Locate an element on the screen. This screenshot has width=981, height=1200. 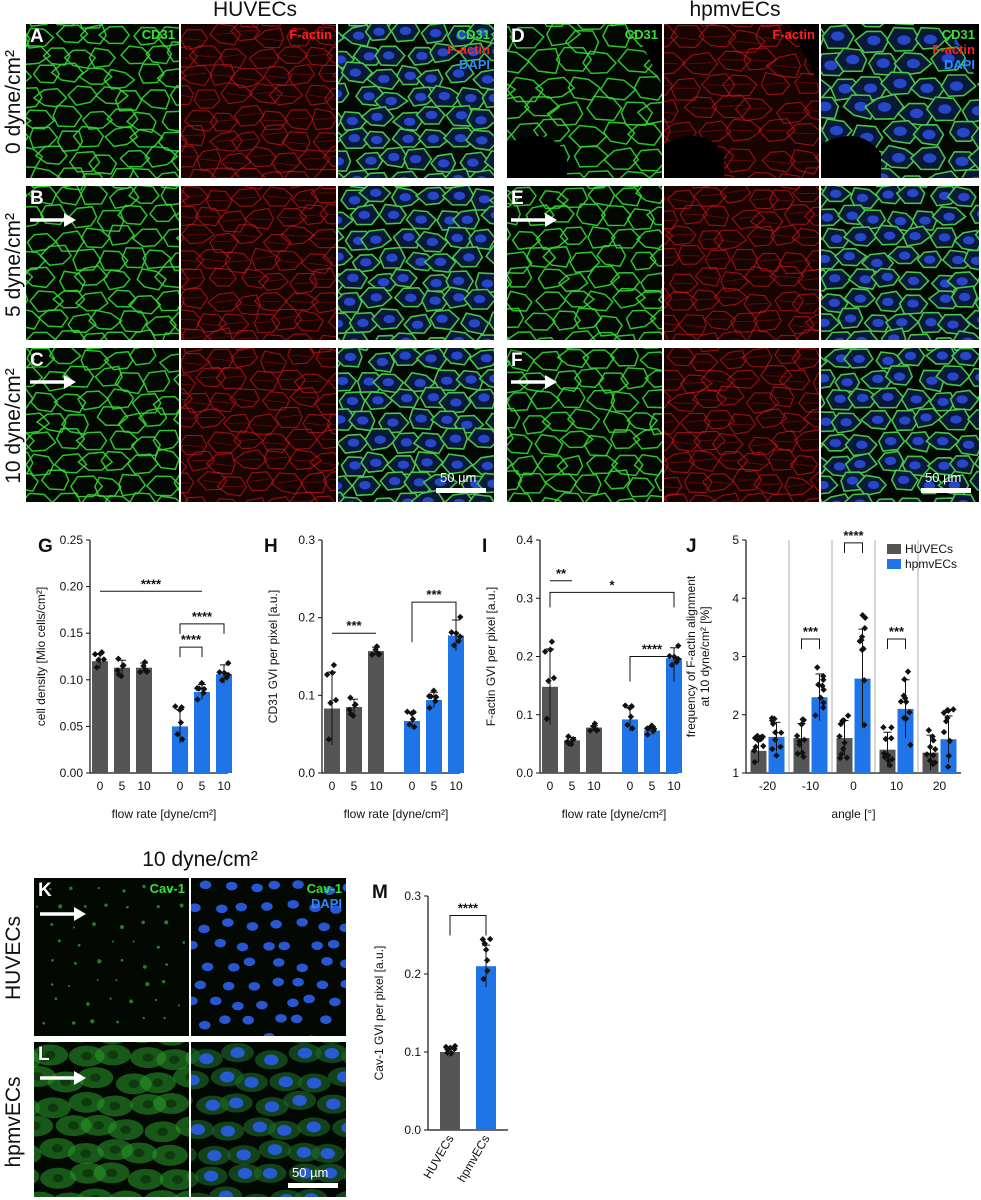
y-tick-label: 3 is located at coordinates (735, 657).